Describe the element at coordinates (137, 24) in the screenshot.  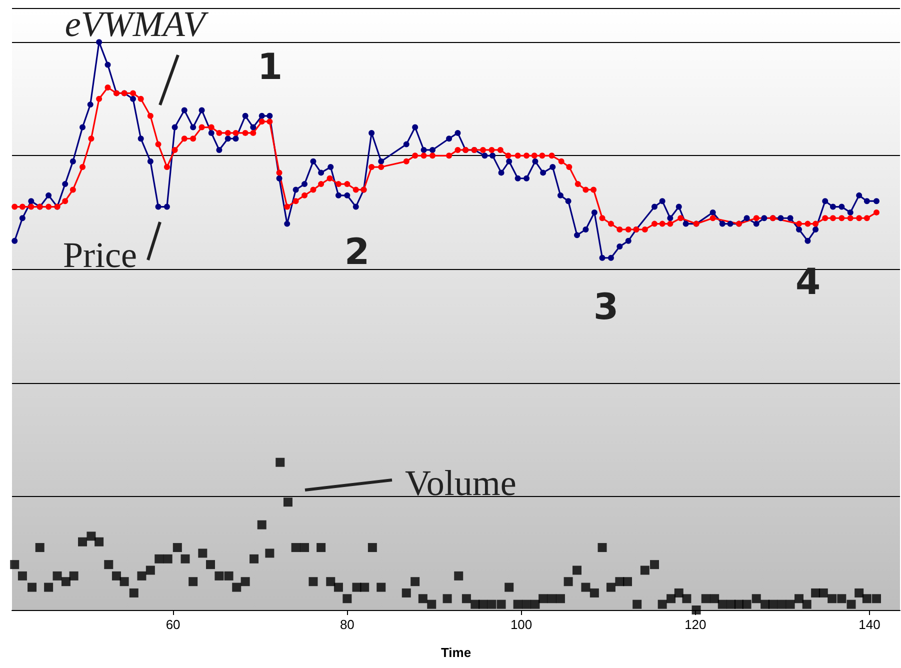
I see `series-label: eVWMAV` at that location.